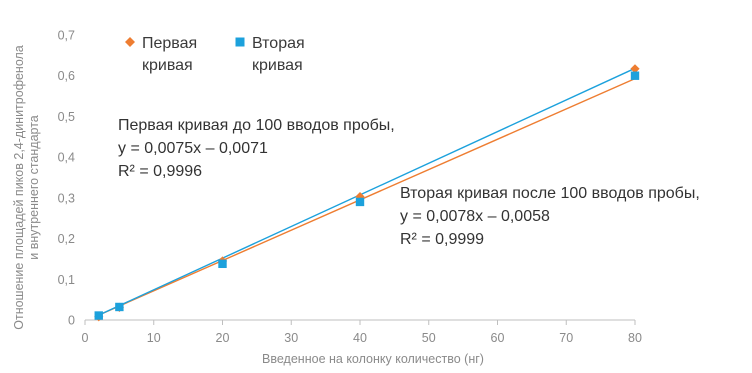 The image size is (752, 373). Describe the element at coordinates (66, 76) in the screenshot. I see `y-tick-label: 0,6` at that location.